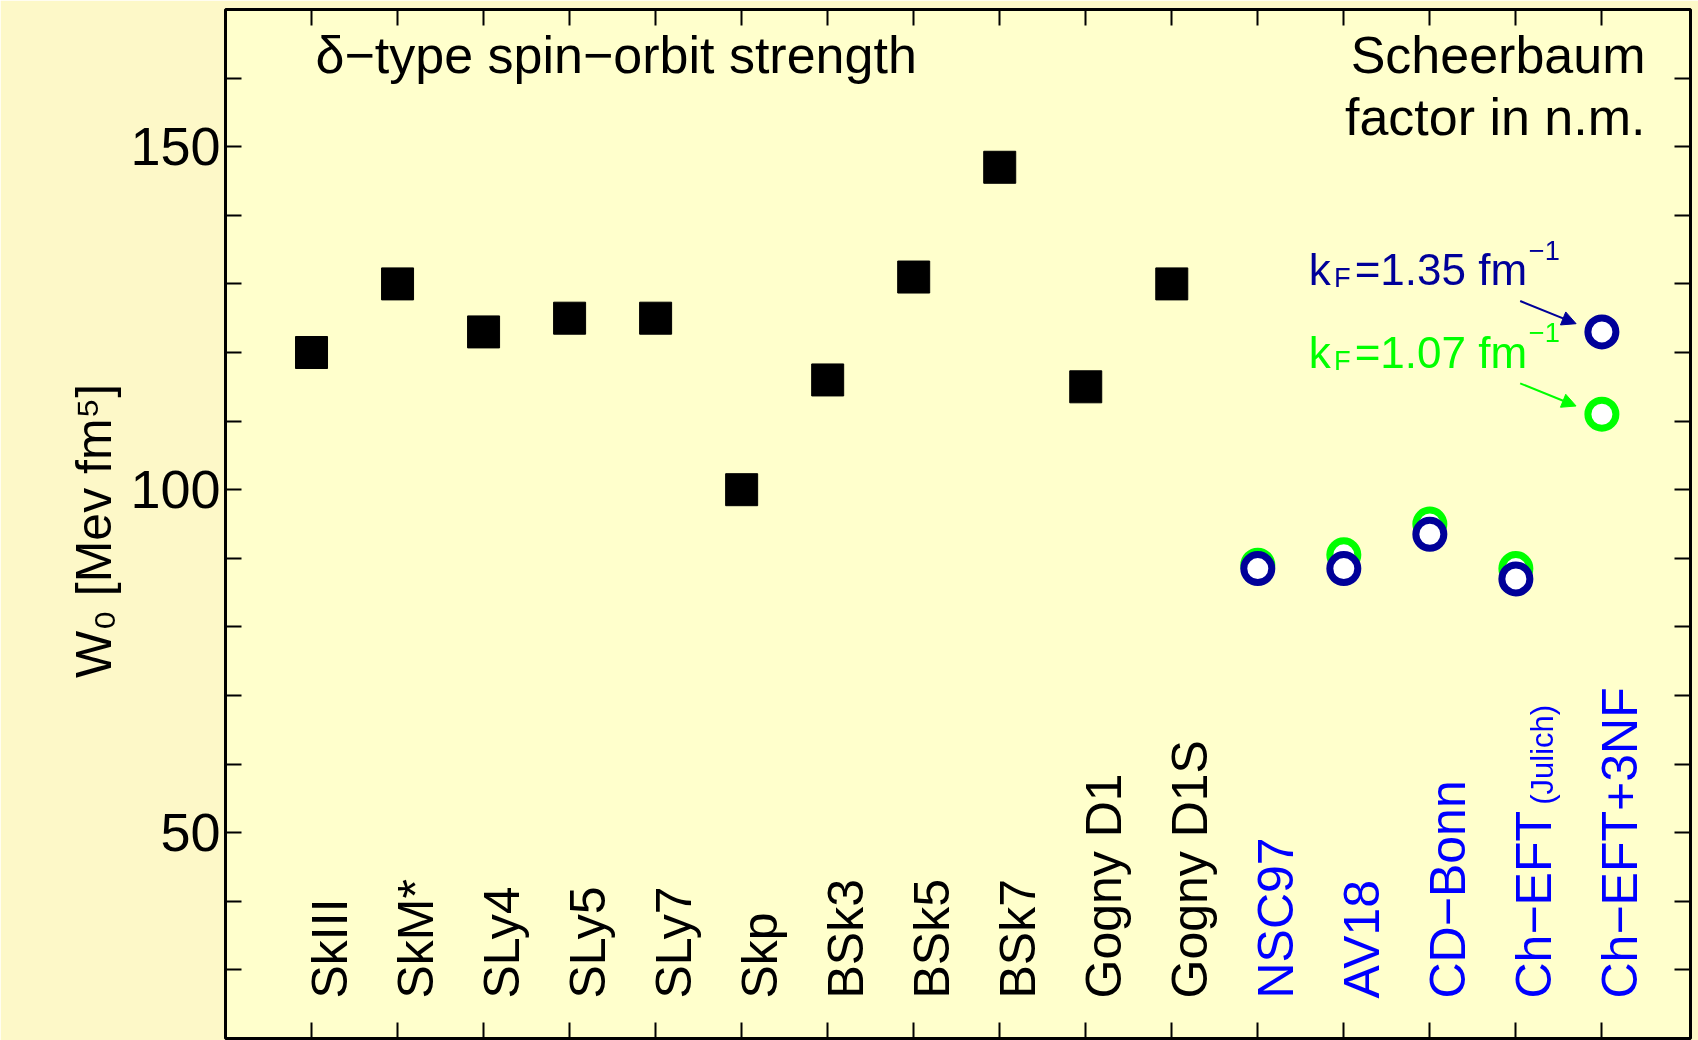 Image resolution: width=1698 pixels, height=1040 pixels. I want to click on annotation: Scheerbaum factor in n.m., so click(1495, 85).